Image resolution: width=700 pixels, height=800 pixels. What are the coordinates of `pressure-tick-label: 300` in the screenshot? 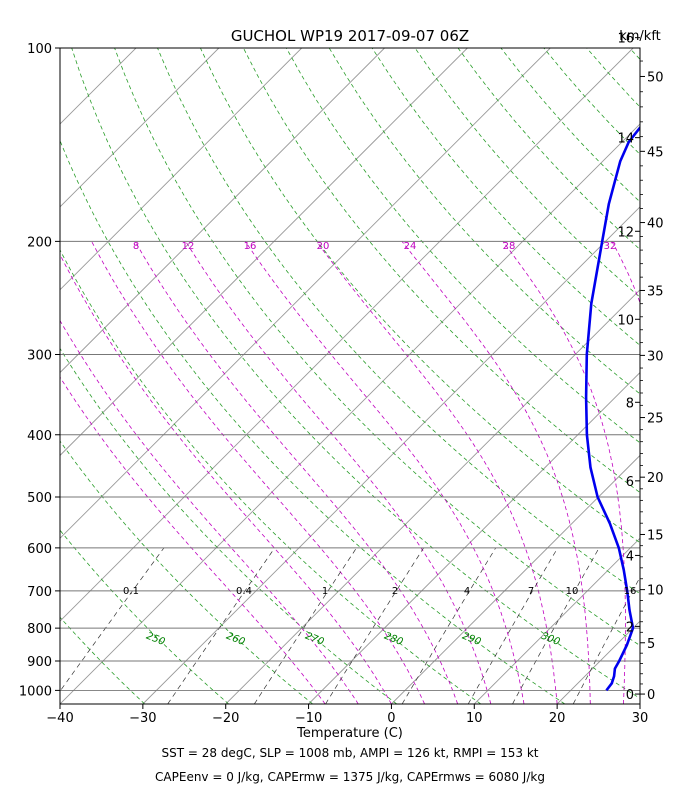 It's located at (39, 355).